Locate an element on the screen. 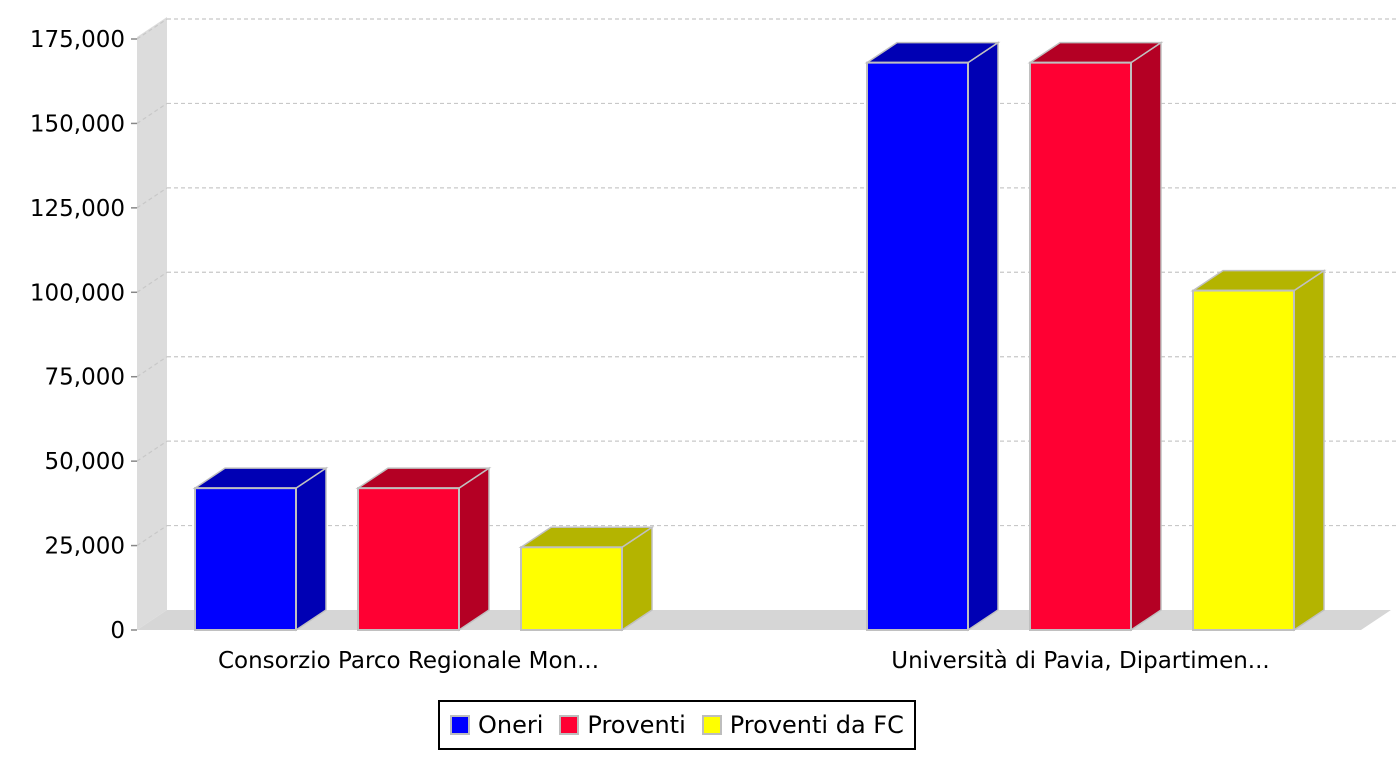 Image resolution: width=1396 pixels, height=759 pixels. y-tick-label: 100,000 is located at coordinates (77, 293).